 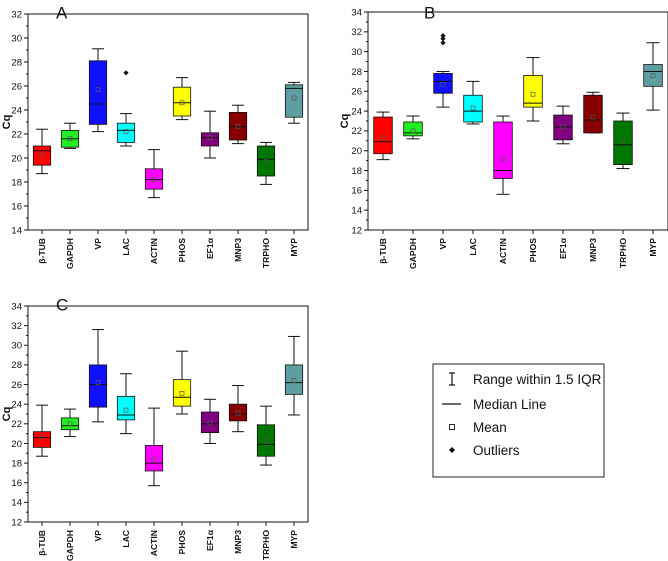 What do you see at coordinates (510, 404) in the screenshot?
I see `legend-median-label: Median Line` at bounding box center [510, 404].